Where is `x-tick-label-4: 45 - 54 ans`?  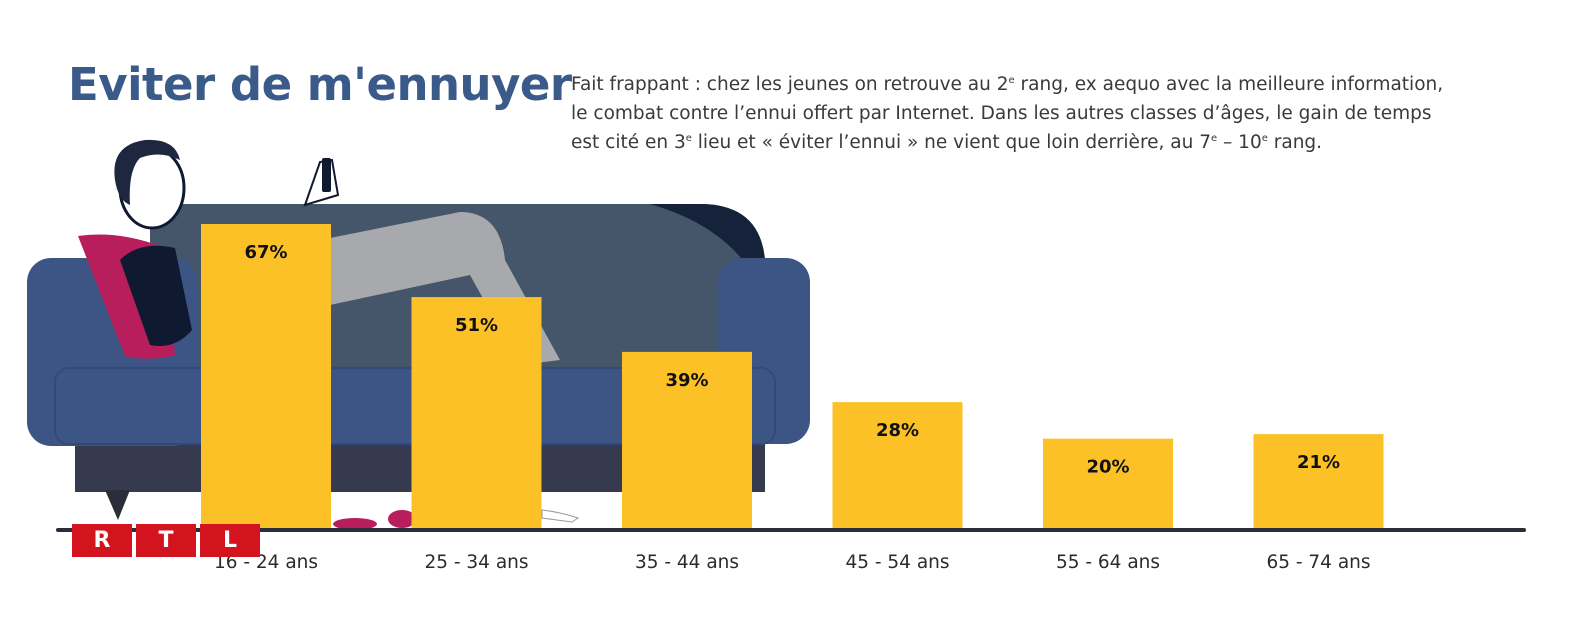 x-tick-label-4: 45 - 54 ans is located at coordinates (897, 562).